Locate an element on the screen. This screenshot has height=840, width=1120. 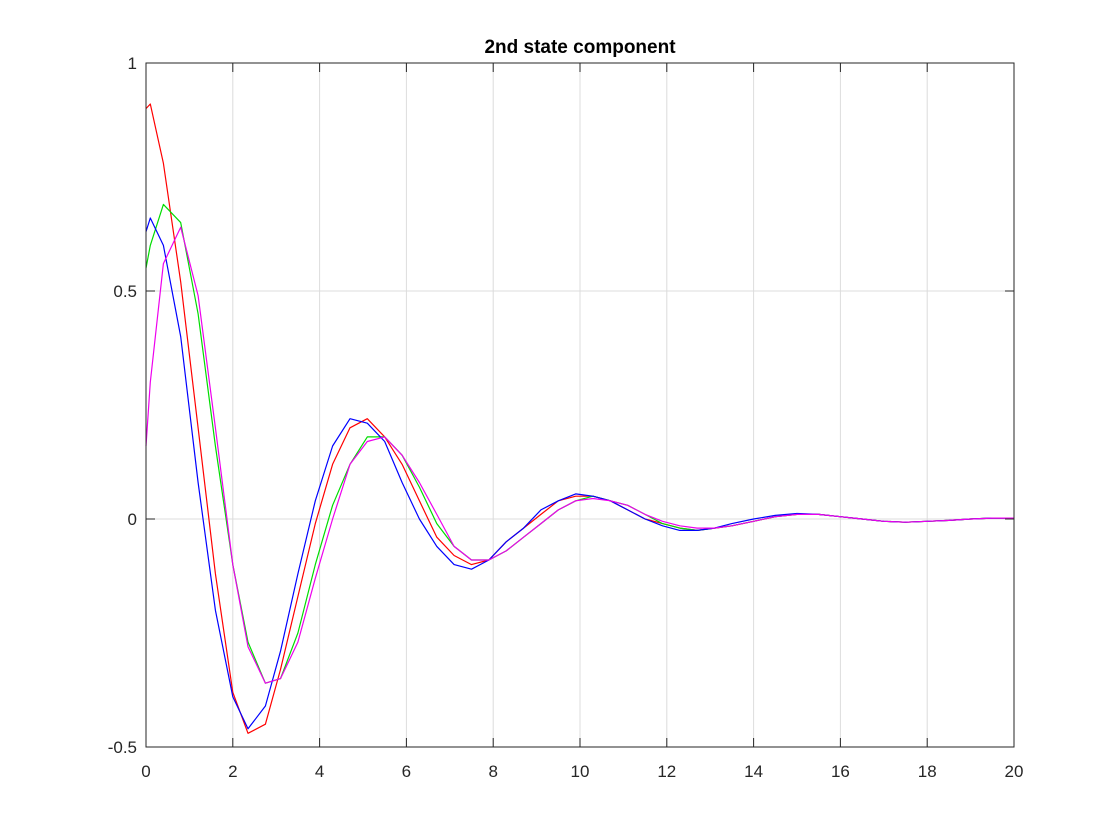
y-tick-labels: -0.5 0 0.5 1 is located at coordinates (122, 405).